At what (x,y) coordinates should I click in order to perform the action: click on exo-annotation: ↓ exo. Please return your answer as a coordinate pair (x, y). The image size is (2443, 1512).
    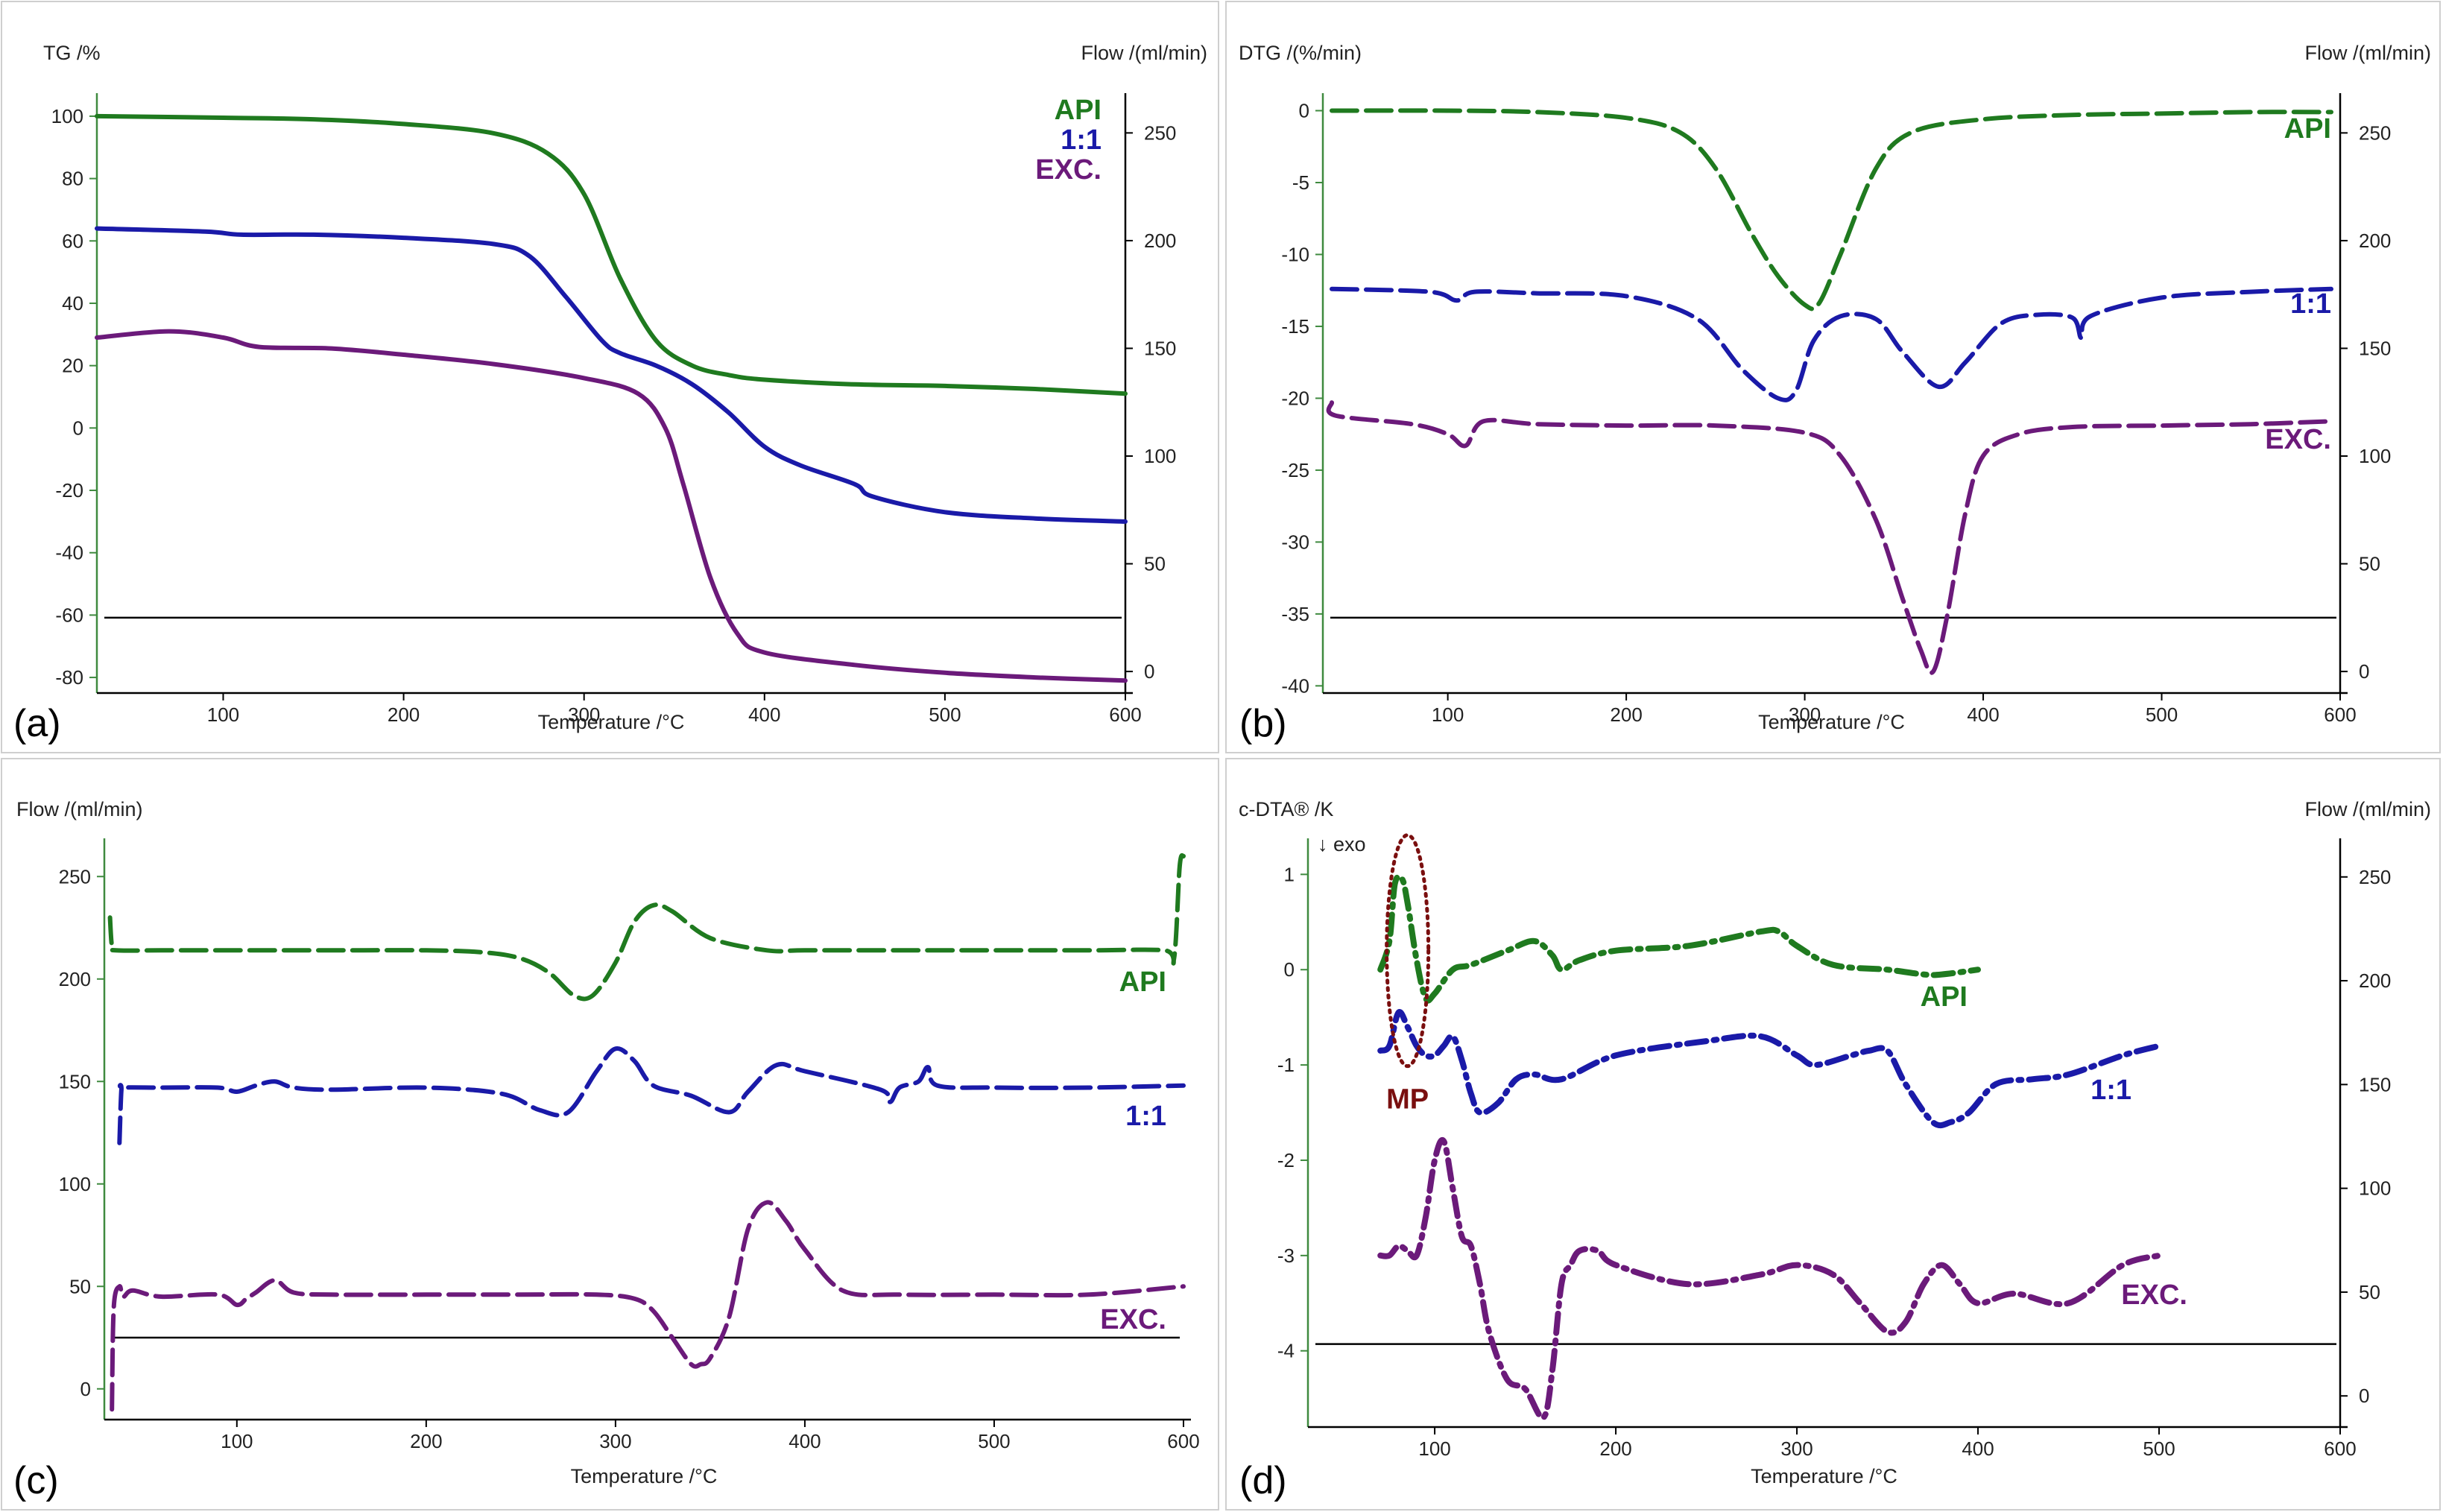
    Looking at the image, I should click on (1342, 844).